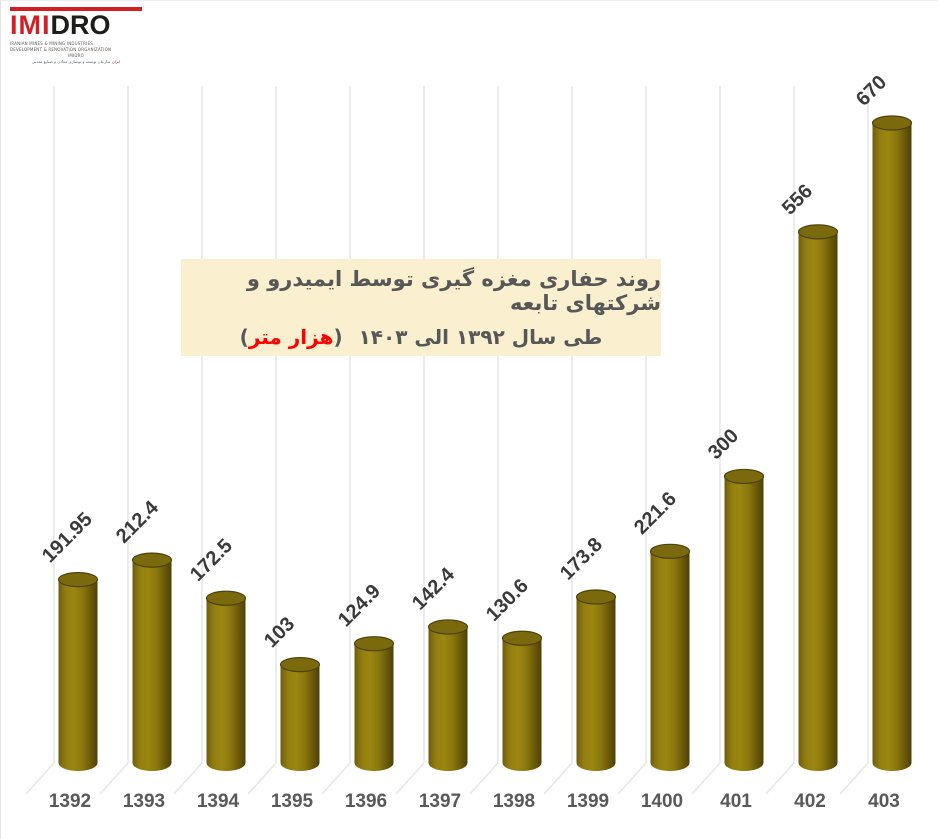  Describe the element at coordinates (797, 199) in the screenshot. I see `value-label: 556` at that location.